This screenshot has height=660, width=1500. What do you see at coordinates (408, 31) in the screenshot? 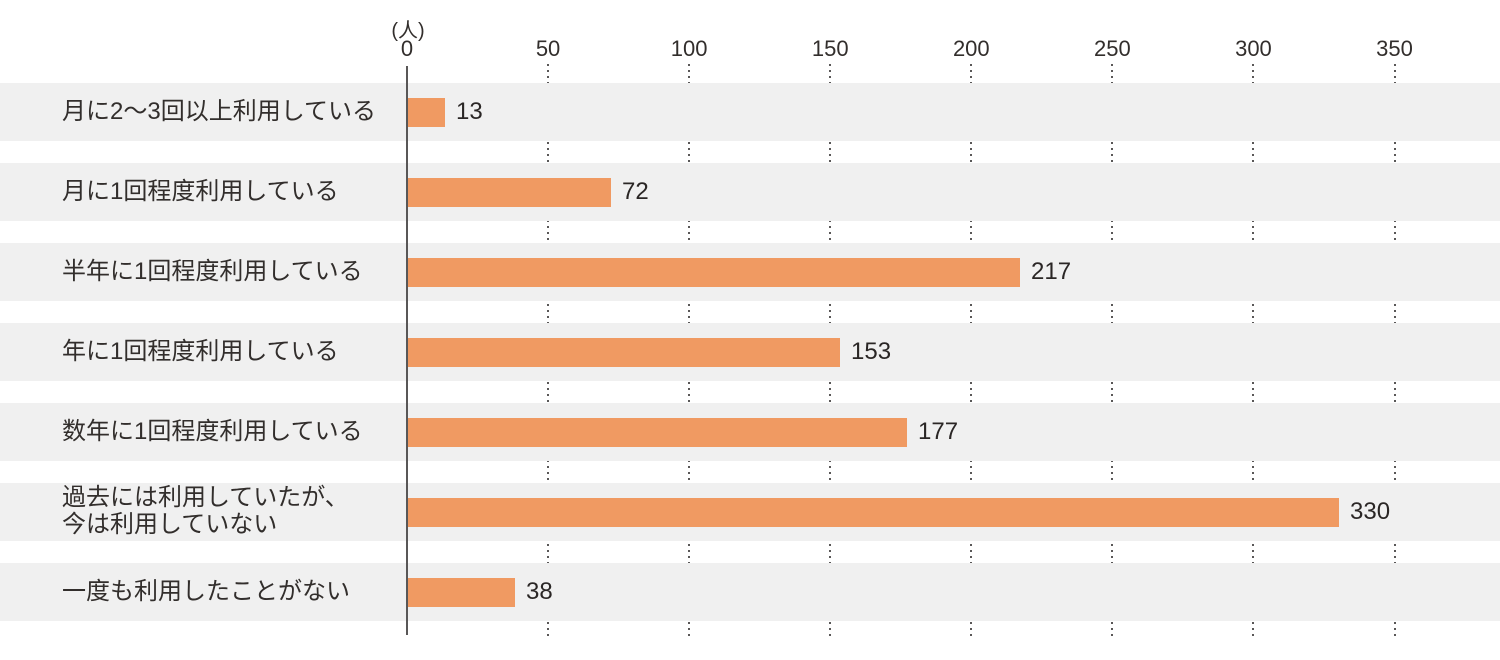
I see `axis-unit-label: (人)` at bounding box center [408, 31].